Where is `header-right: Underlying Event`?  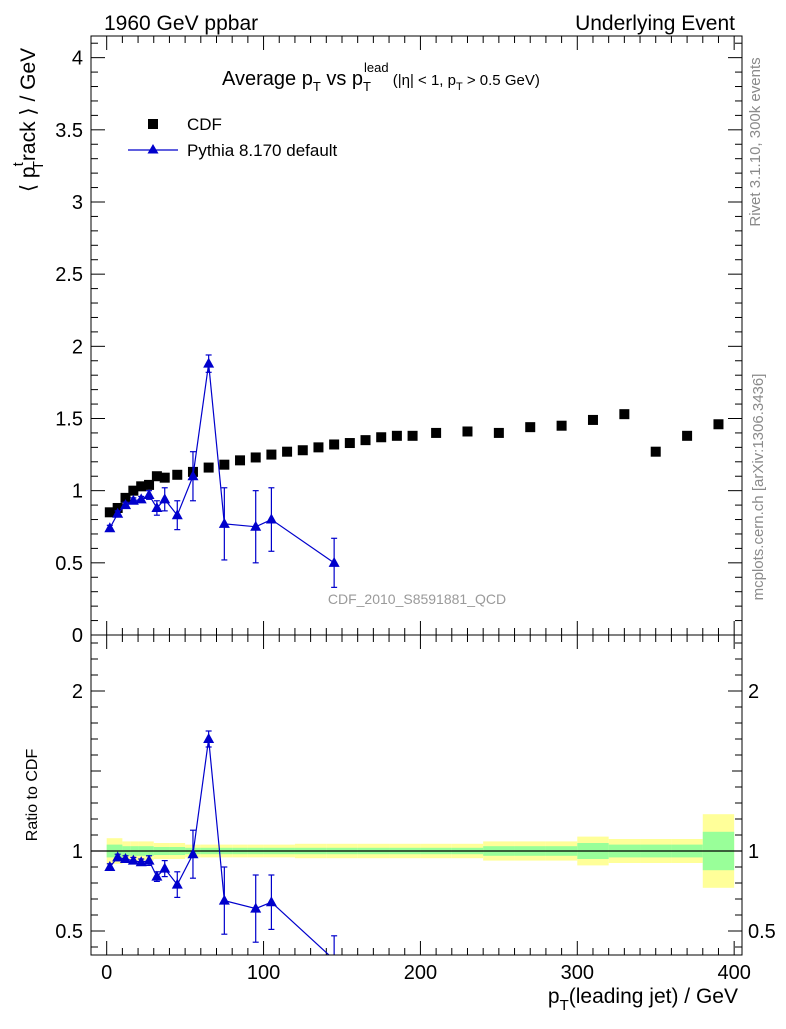
header-right: Underlying Event is located at coordinates (655, 23).